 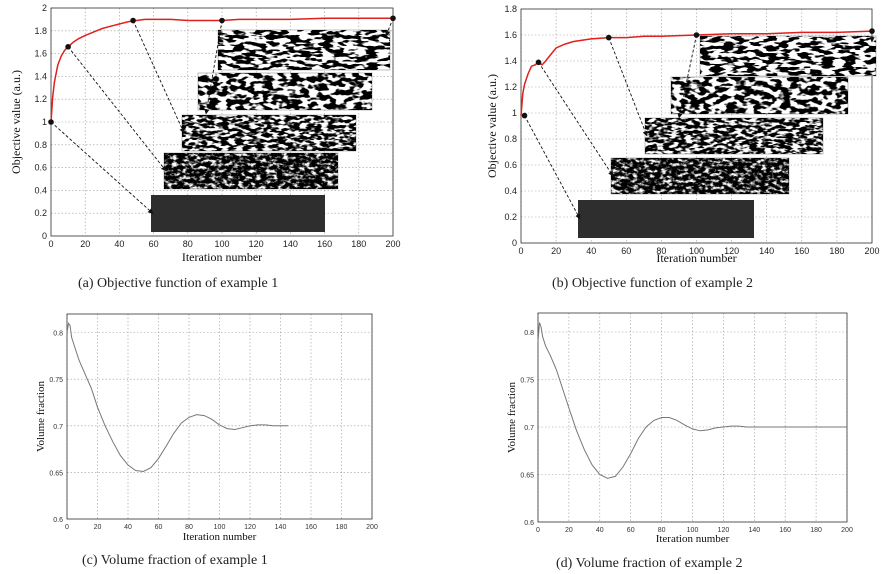 I want to click on caption-d: (d) Volume fraction of example 2, so click(x=649, y=563).